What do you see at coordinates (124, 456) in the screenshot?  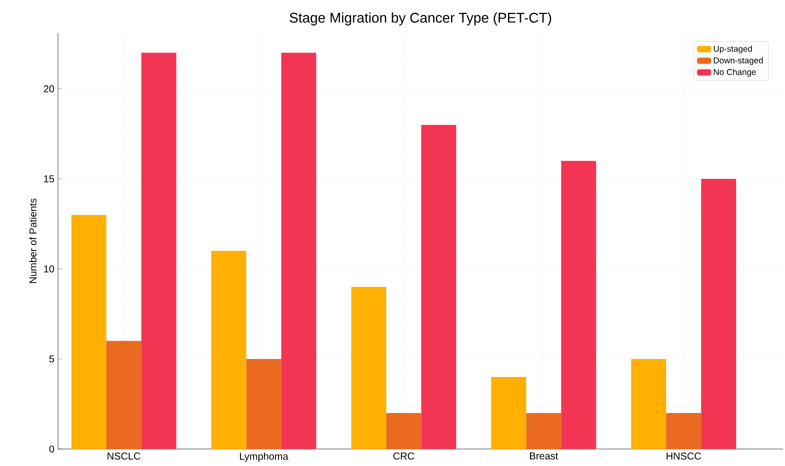 I see `x-tick-label: NSCLC` at bounding box center [124, 456].